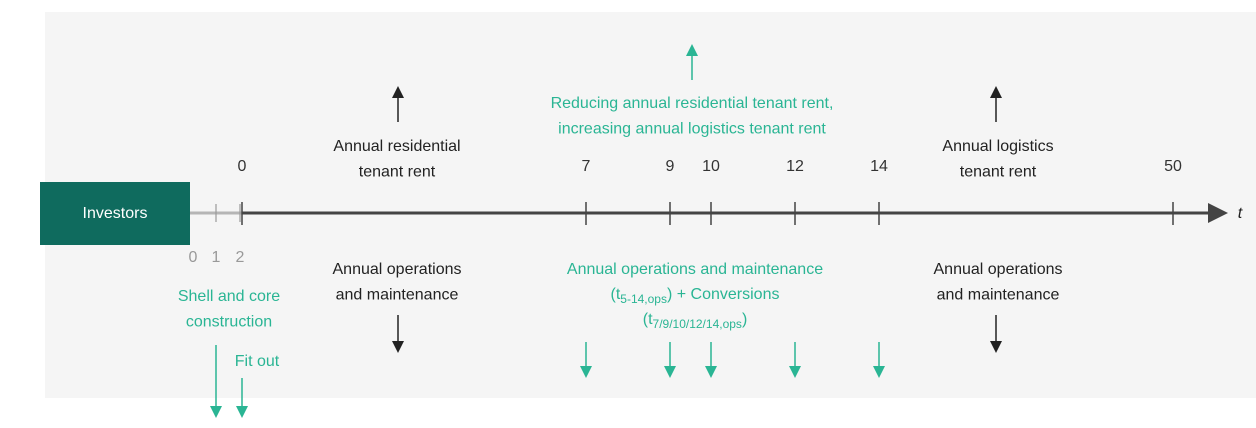  I want to click on annotation-line: Annual operations and maintenance, so click(695, 269).